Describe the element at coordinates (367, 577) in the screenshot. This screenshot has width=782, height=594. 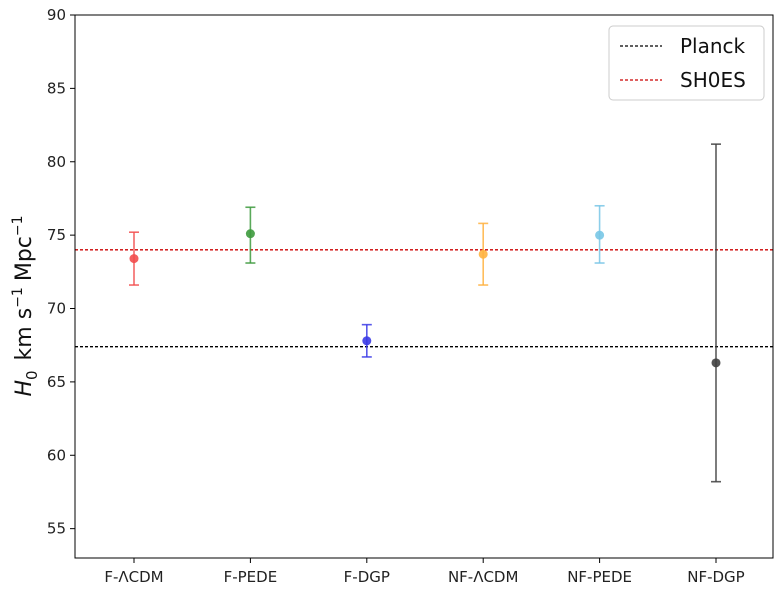
I see `x-tick-label: F-DGP` at that location.